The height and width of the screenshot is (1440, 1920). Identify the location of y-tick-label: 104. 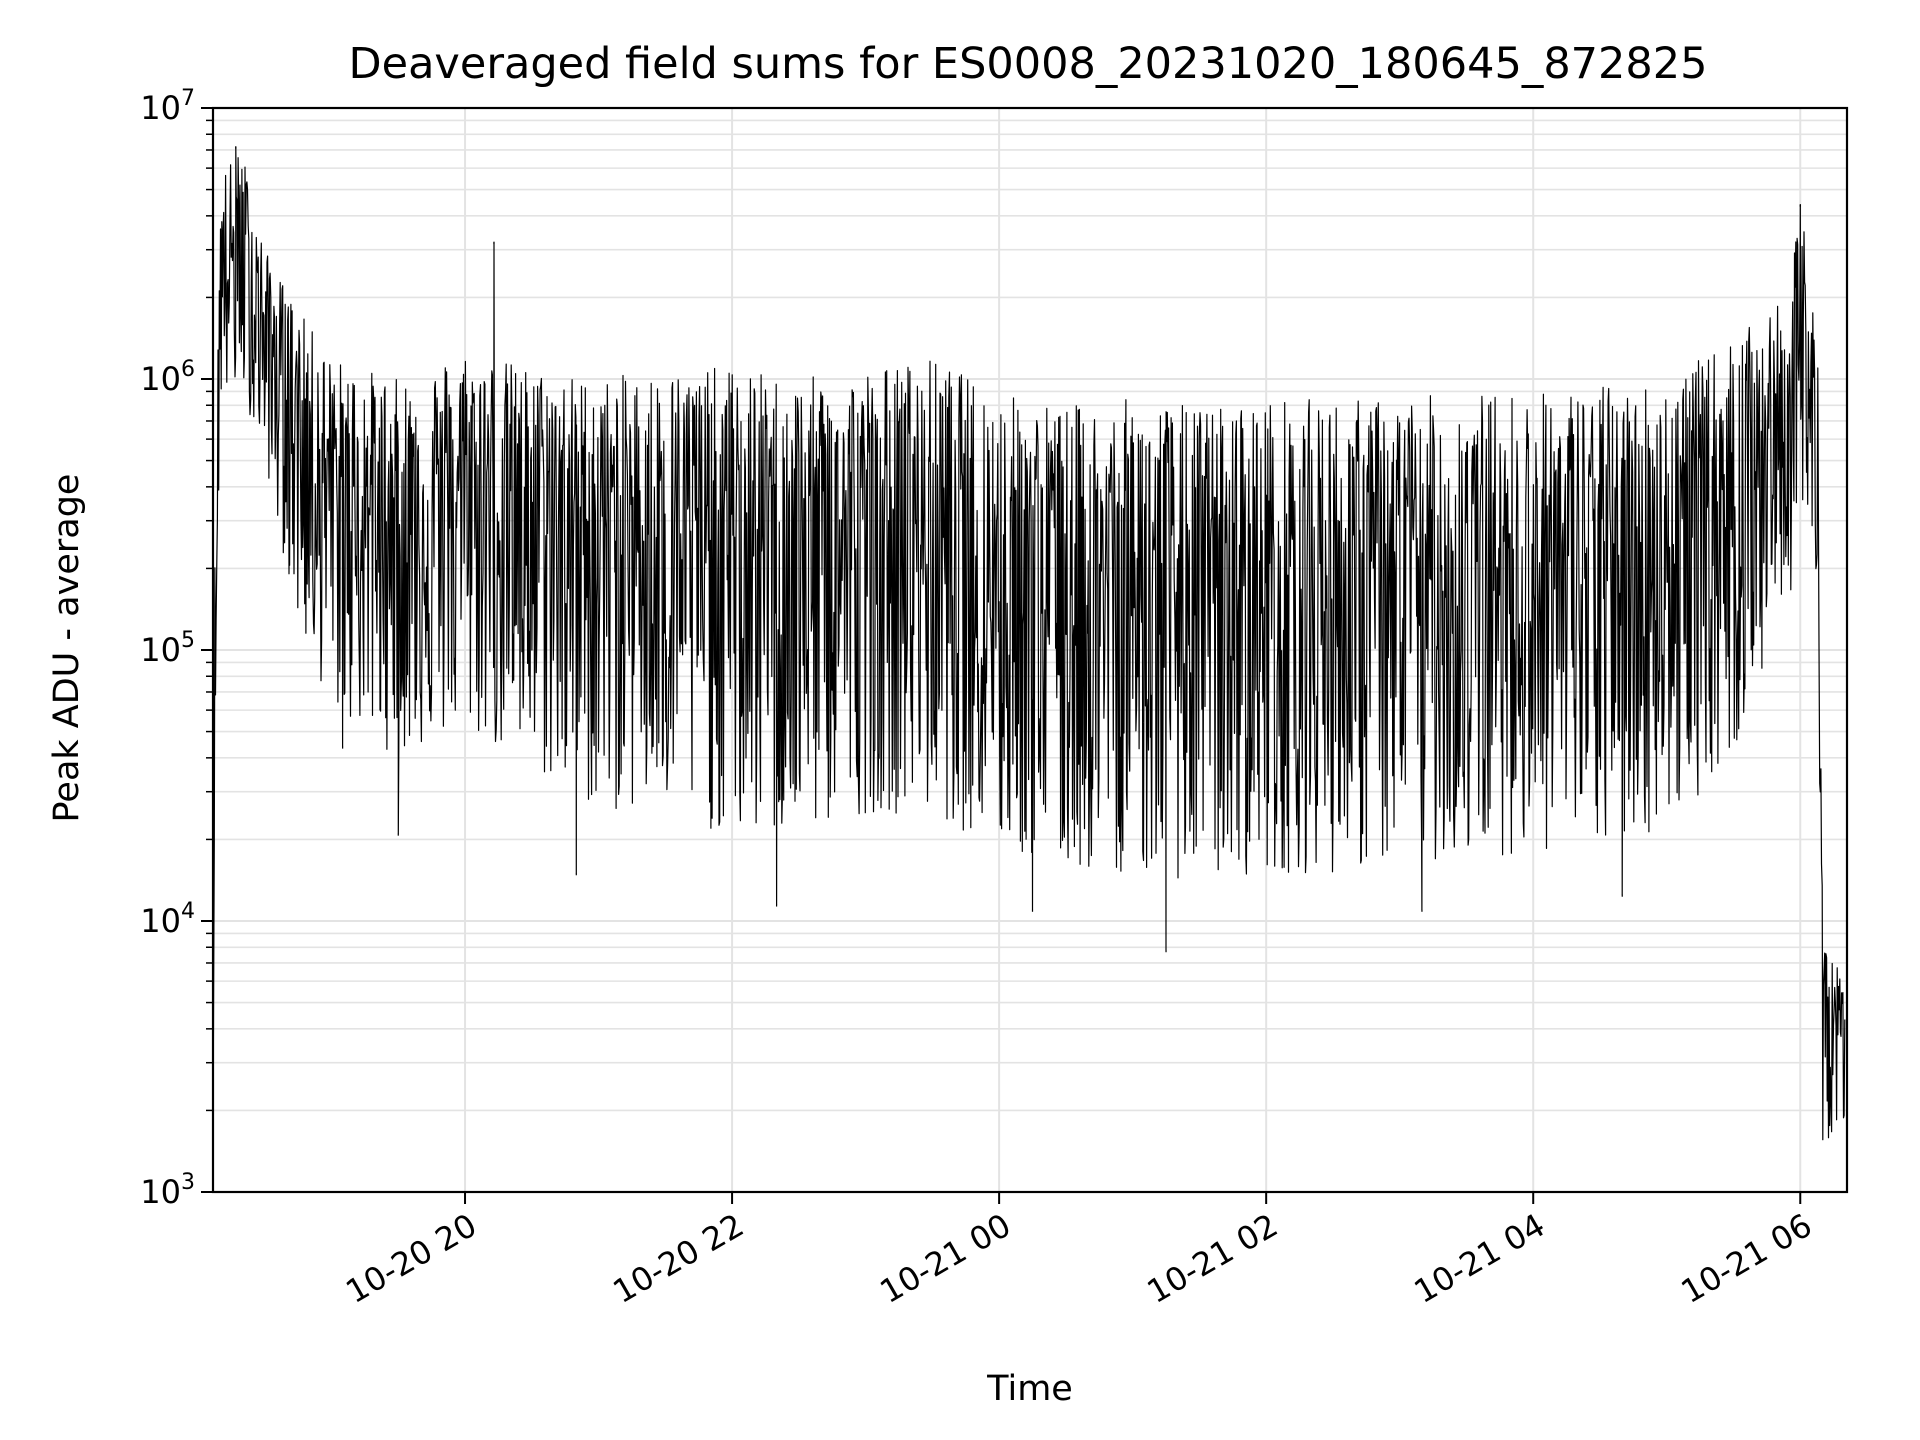
(167, 919).